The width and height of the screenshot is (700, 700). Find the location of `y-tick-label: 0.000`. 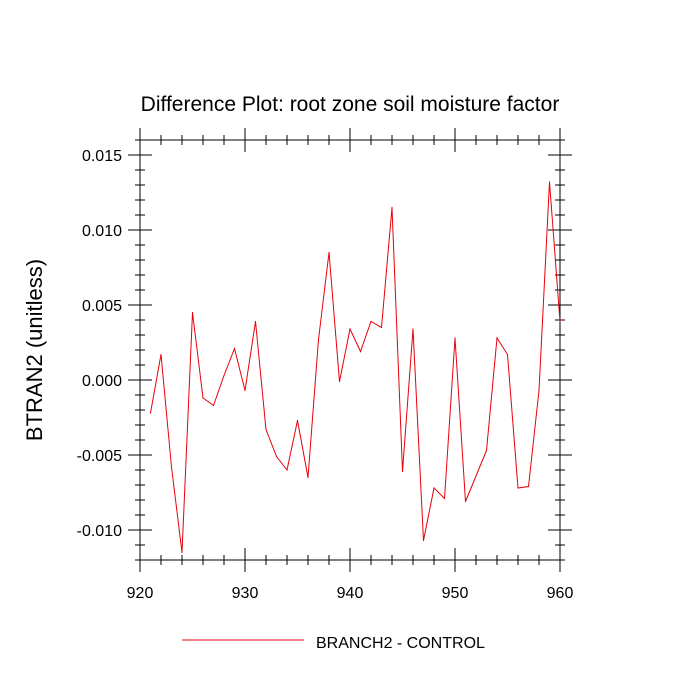

y-tick-label: 0.000 is located at coordinates (102, 381).